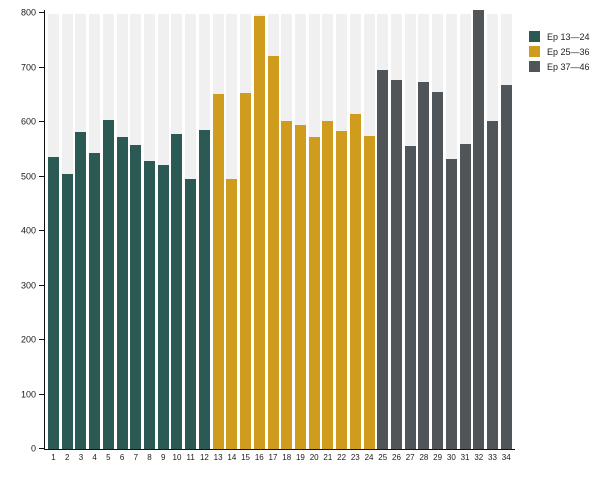 The image size is (612, 500). I want to click on y-tick-label: 800, so click(28, 12).